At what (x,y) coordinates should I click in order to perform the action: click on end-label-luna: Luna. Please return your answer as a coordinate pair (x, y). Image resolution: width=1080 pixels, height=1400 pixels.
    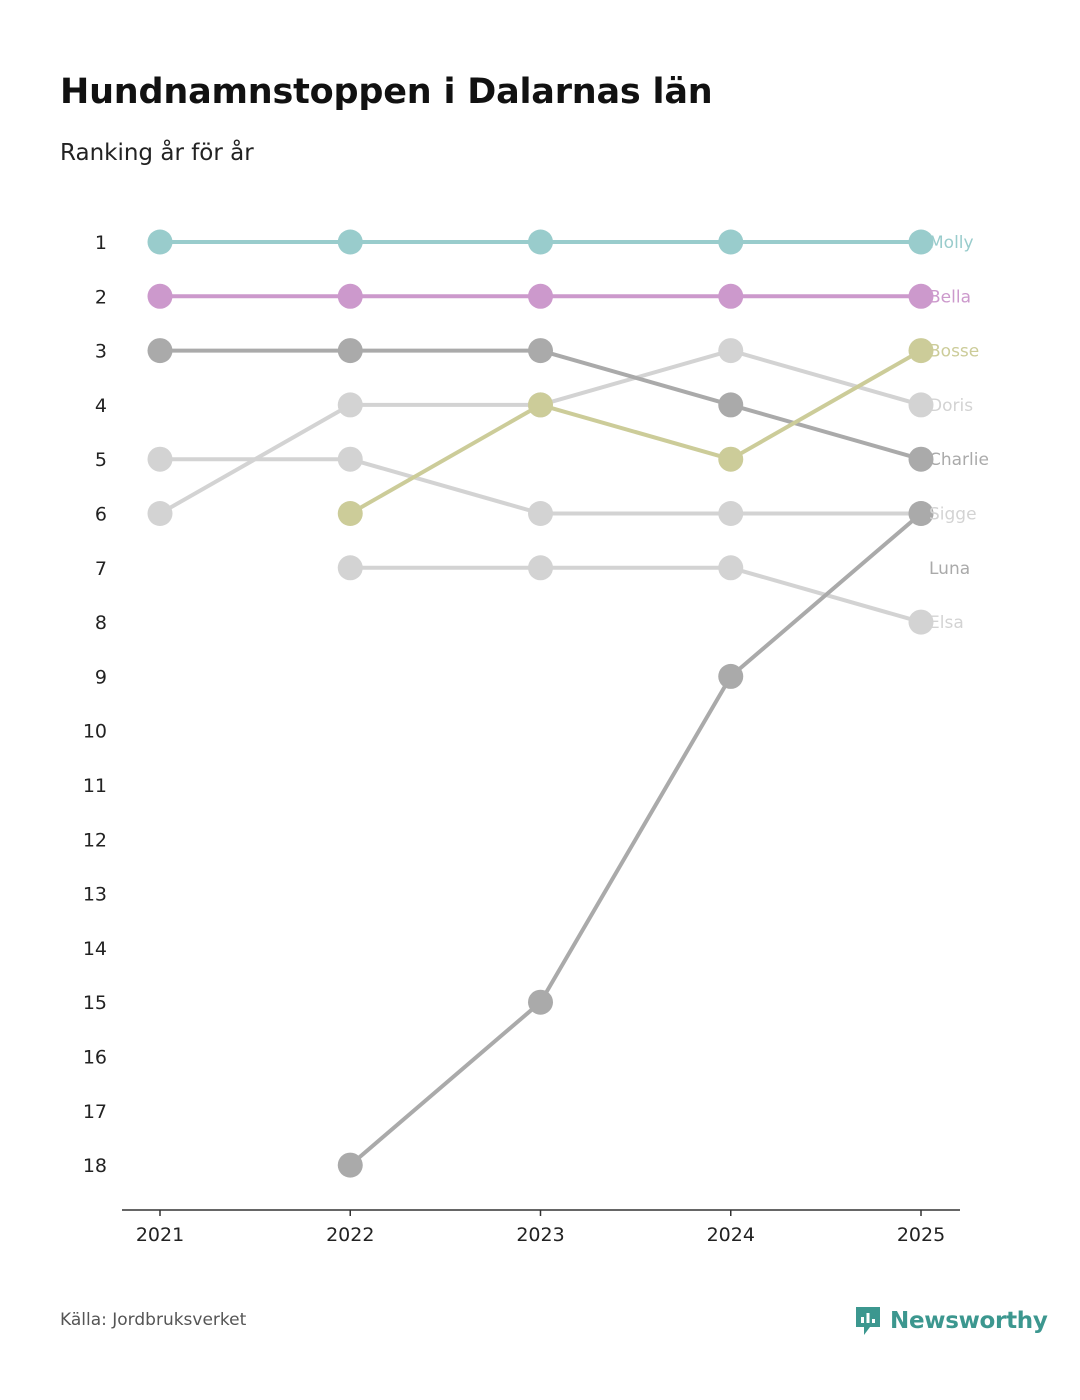
    Looking at the image, I should click on (949, 569).